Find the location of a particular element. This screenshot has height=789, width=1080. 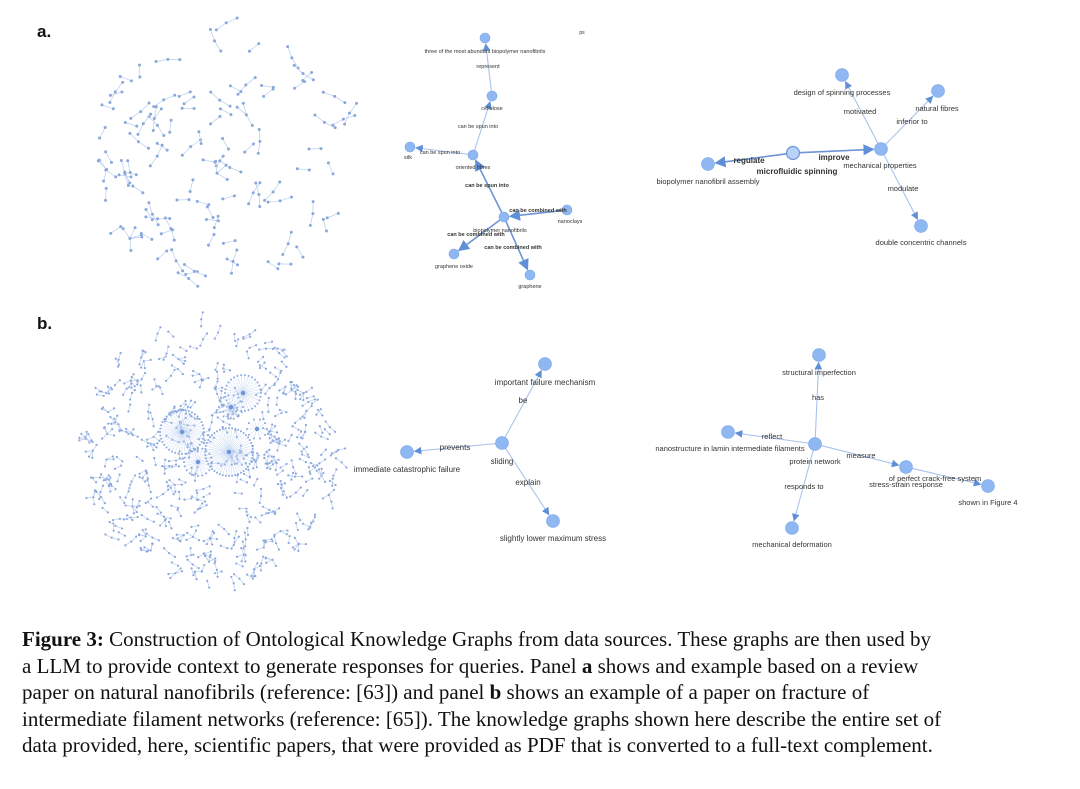

panel-label-a: a. is located at coordinates (44, 31).